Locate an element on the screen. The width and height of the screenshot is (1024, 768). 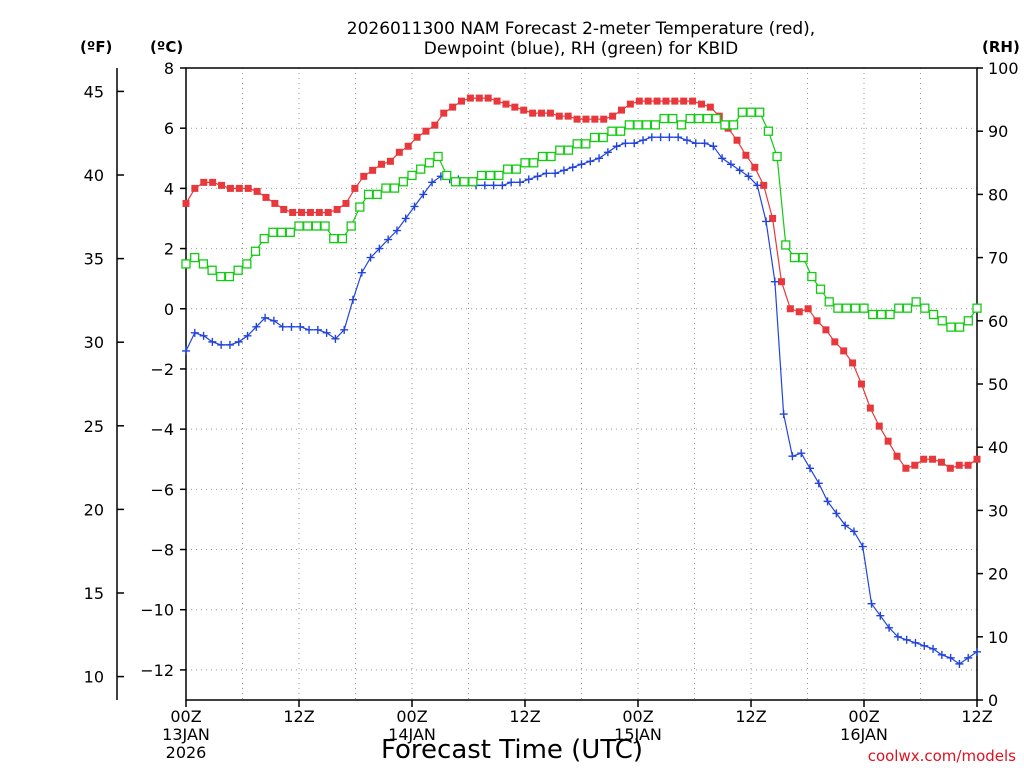
rh-tick-label: 20 is located at coordinates (998, 574).